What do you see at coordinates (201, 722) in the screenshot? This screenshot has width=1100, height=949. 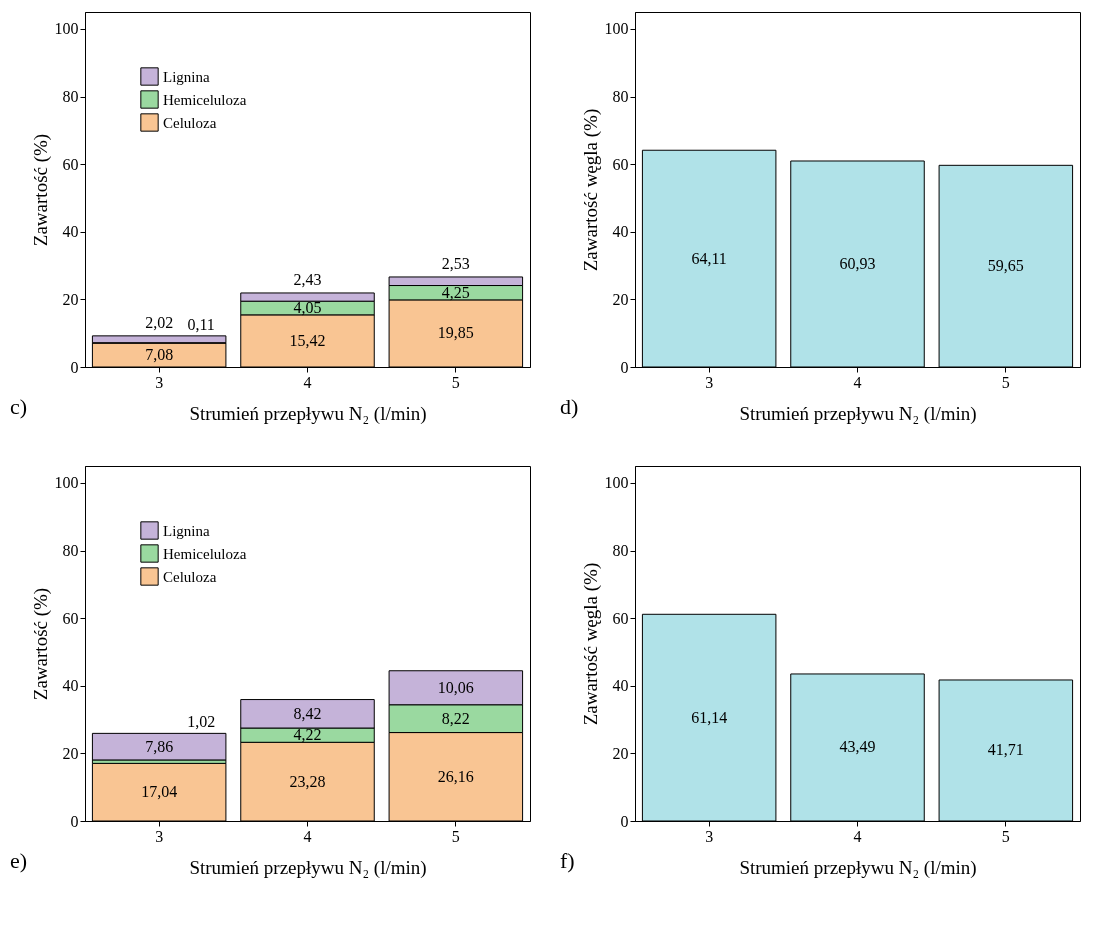 I see `data-label: 1,02` at bounding box center [201, 722].